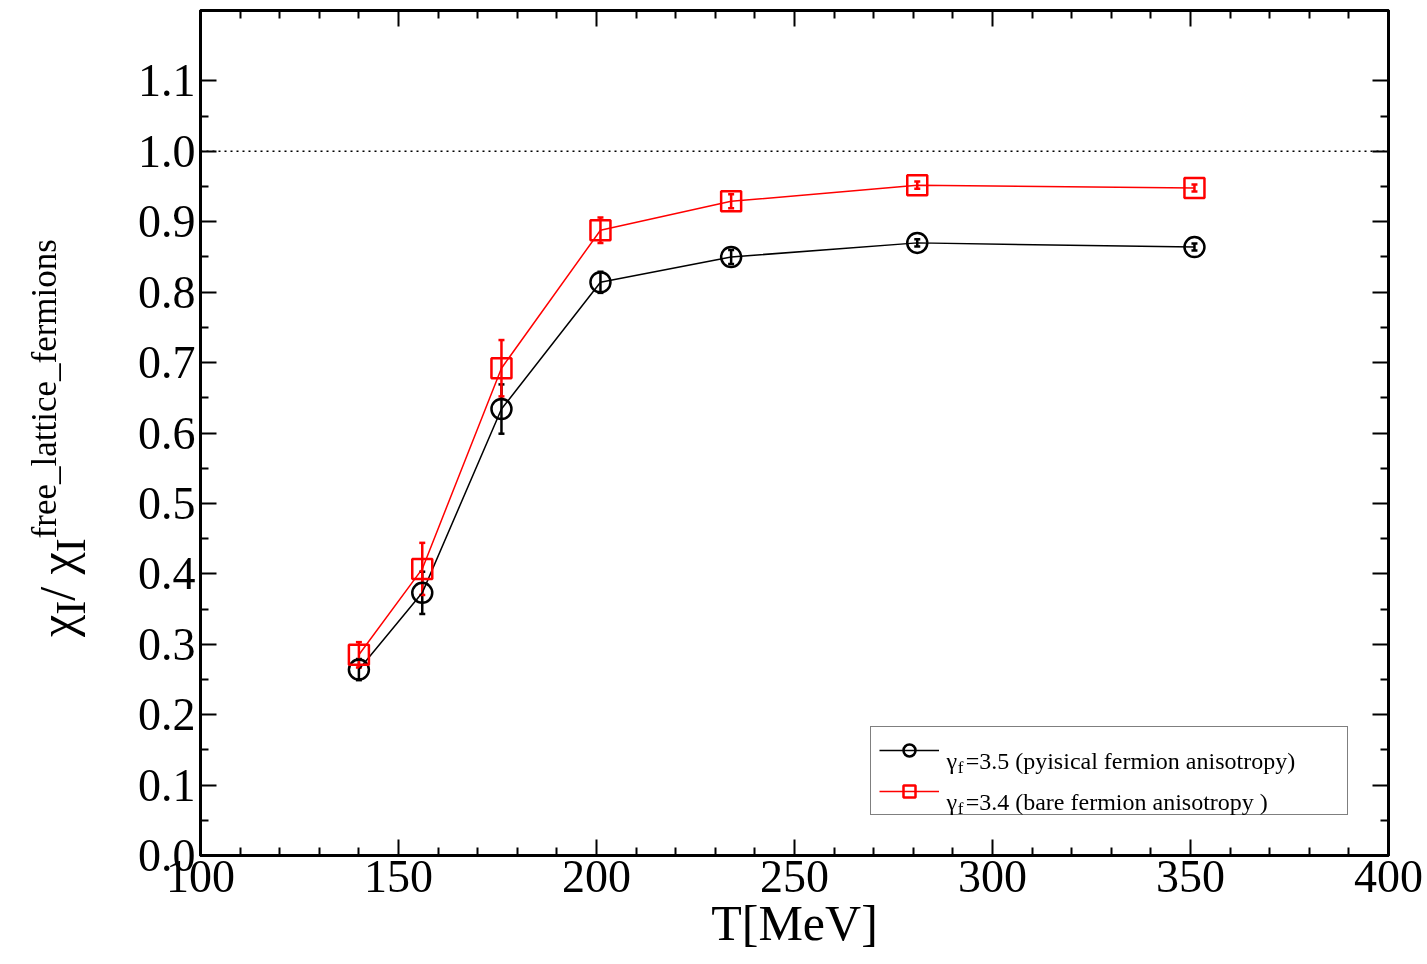 Image resolution: width=1427 pixels, height=964 pixels. What do you see at coordinates (1388, 876) in the screenshot?
I see `x-tick-label: 400` at bounding box center [1388, 876].